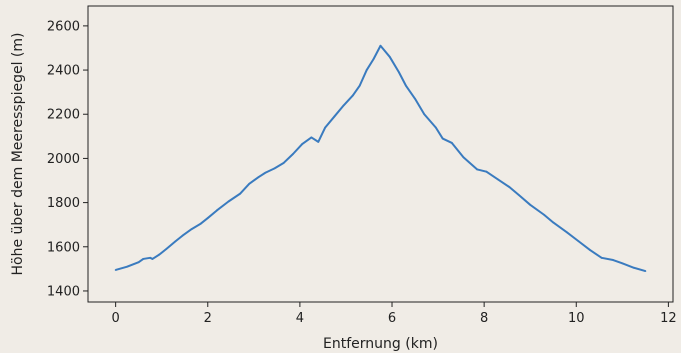  I want to click on x-tick-label: 12, so click(668, 318).